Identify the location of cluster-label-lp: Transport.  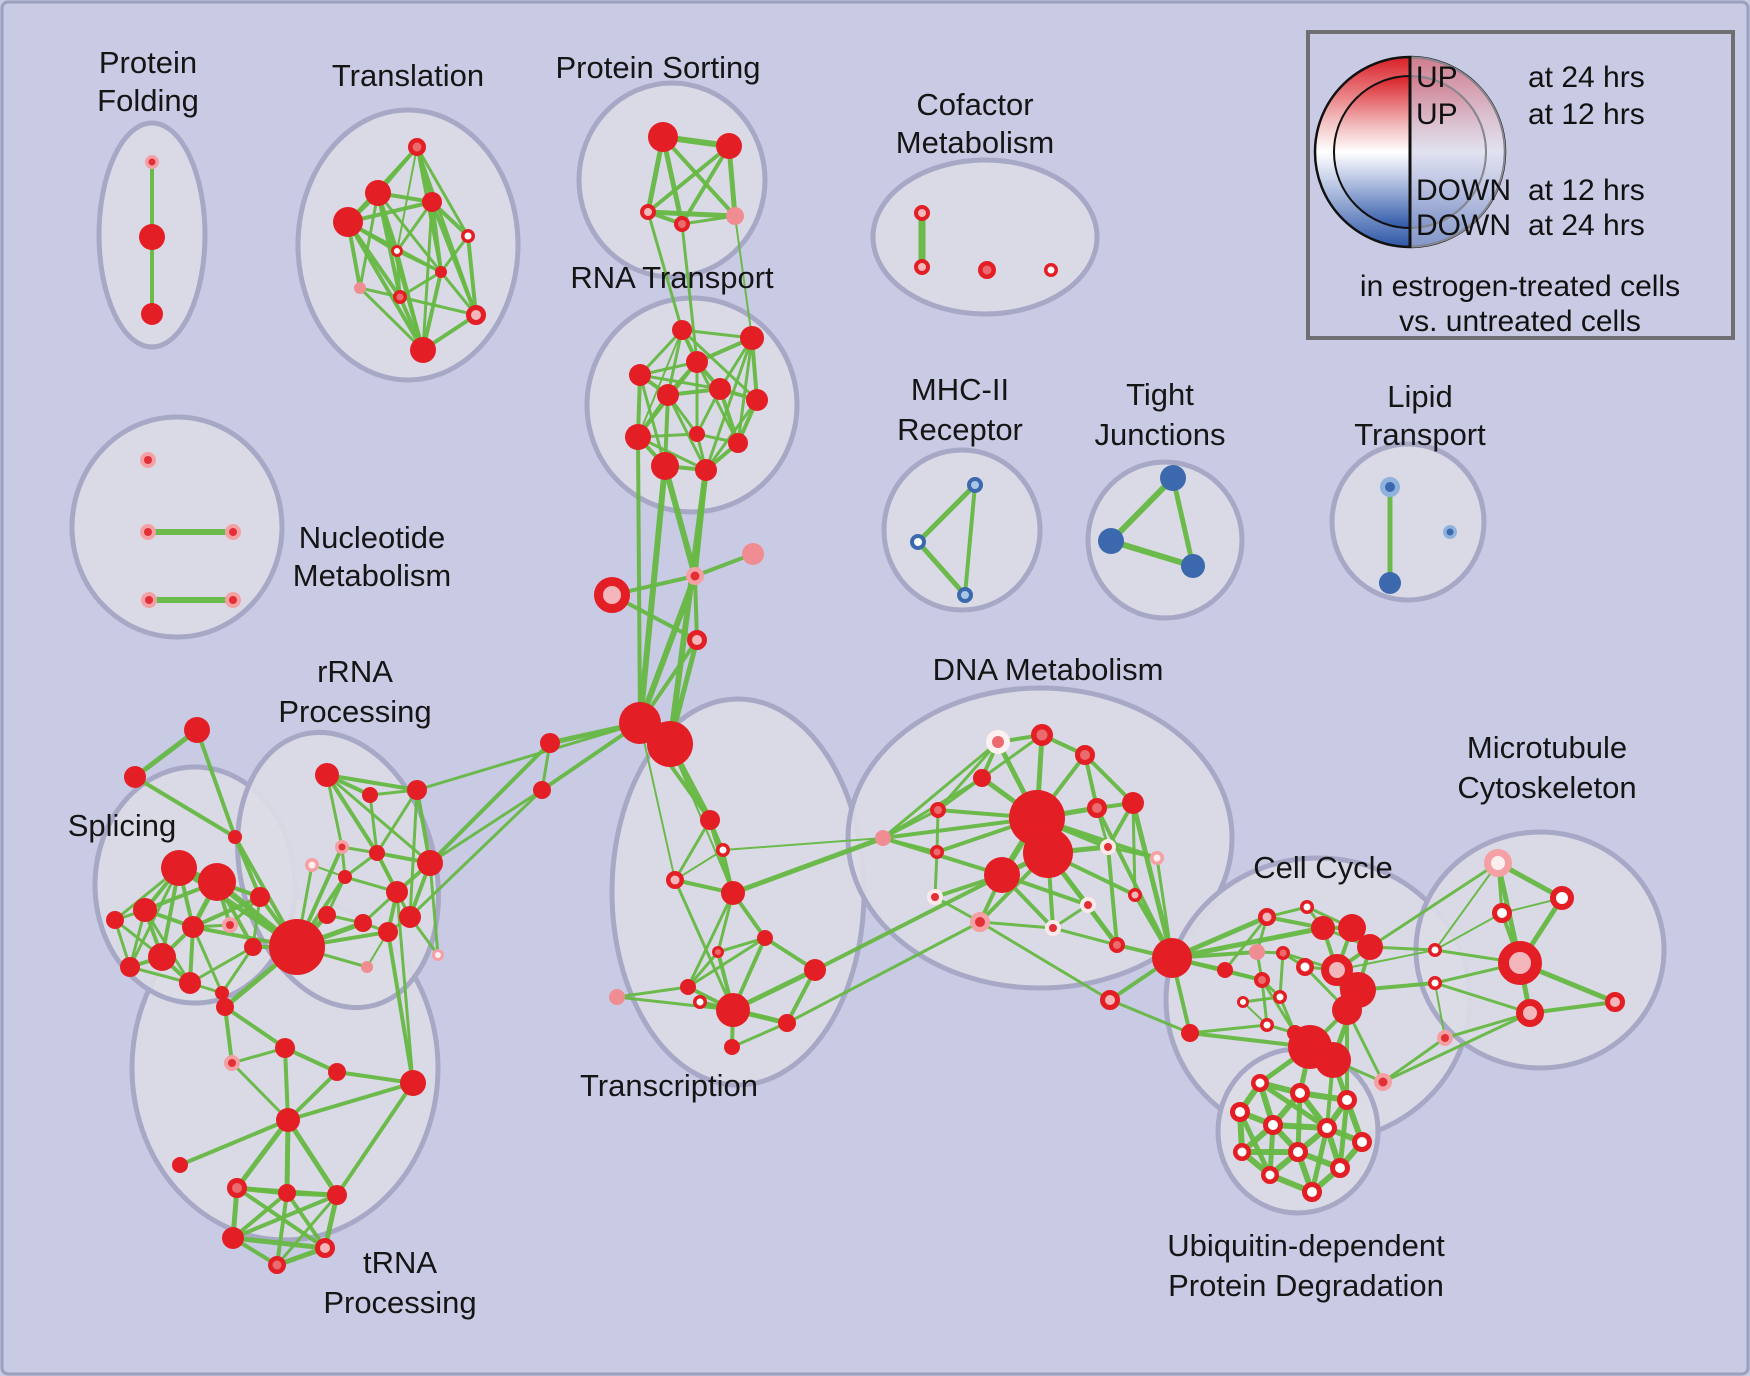
(1420, 434).